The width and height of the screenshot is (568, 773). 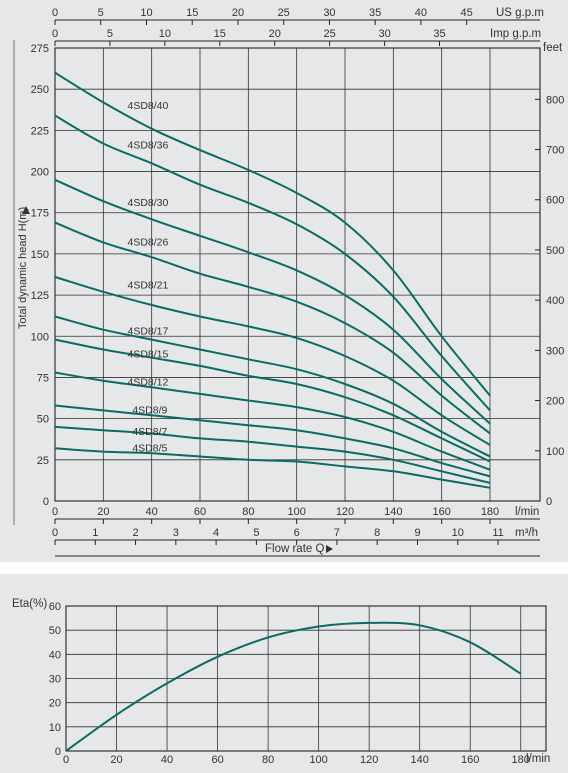 I want to click on lmin-unit-label: l/min, so click(x=527, y=512).